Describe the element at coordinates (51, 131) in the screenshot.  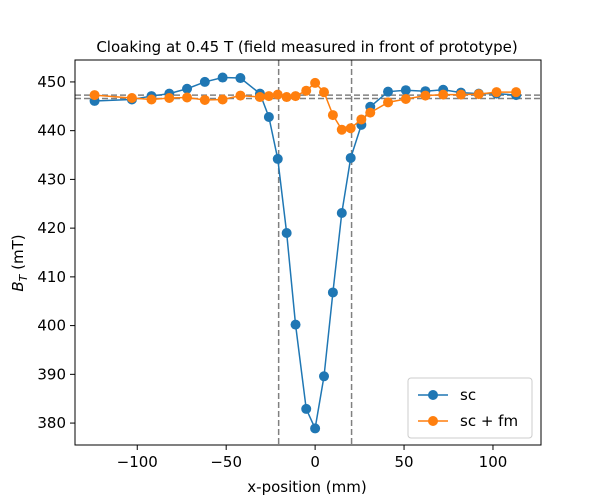
I see `y-tick-label: 440` at that location.